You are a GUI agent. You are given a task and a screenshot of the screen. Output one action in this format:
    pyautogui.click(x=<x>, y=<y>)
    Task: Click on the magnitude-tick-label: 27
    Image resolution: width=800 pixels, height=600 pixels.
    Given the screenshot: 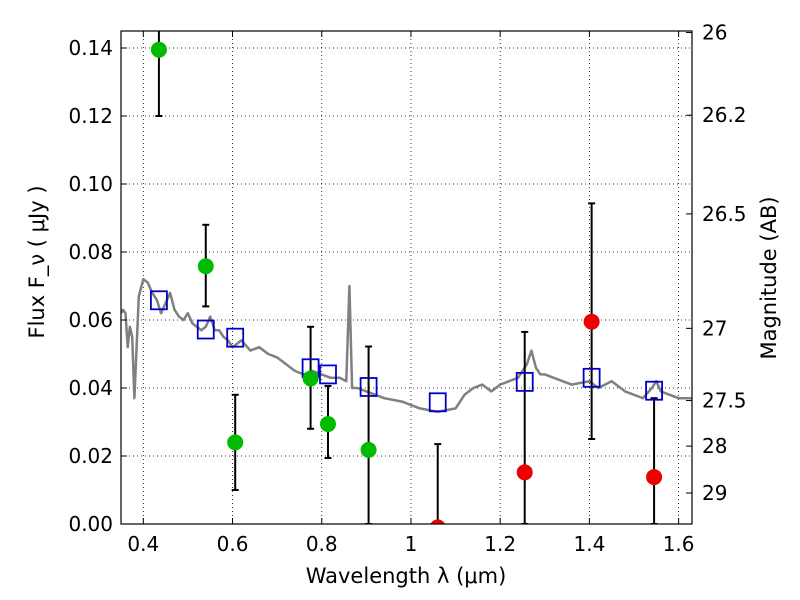 What is the action you would take?
    pyautogui.click(x=714, y=328)
    